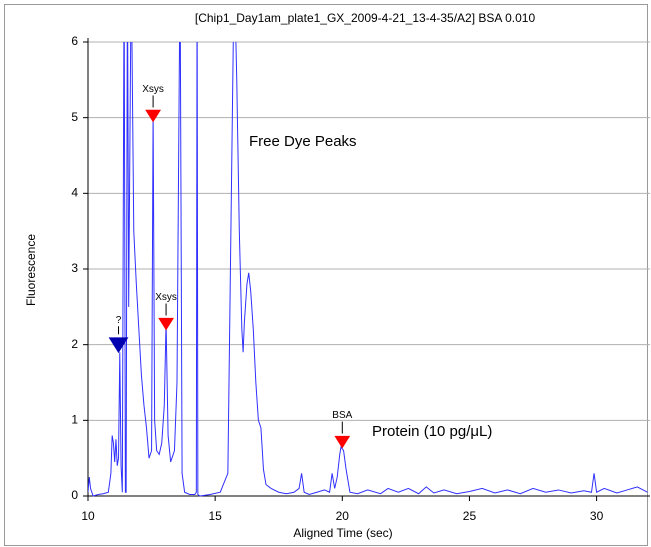 The height and width of the screenshot is (547, 651). I want to click on annotation: Free Dye Peaks, so click(303, 141).